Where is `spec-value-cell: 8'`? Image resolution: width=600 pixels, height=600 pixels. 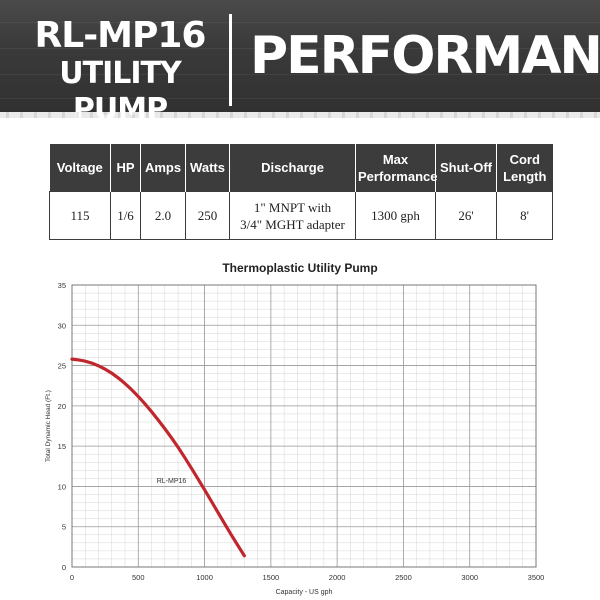 spec-value-cell: 8' is located at coordinates (524, 215).